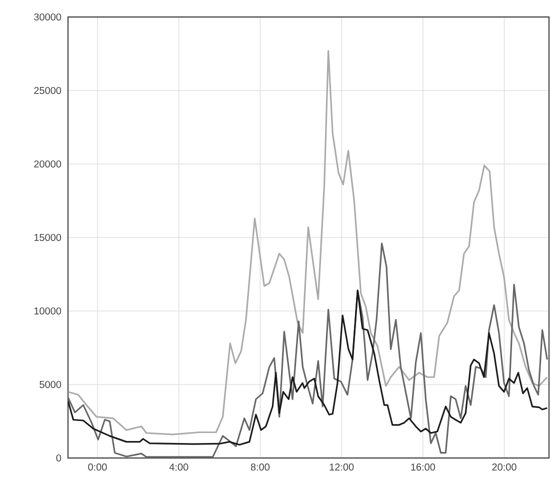 The height and width of the screenshot is (484, 551). I want to click on y-tick-label: 15000, so click(48, 238).